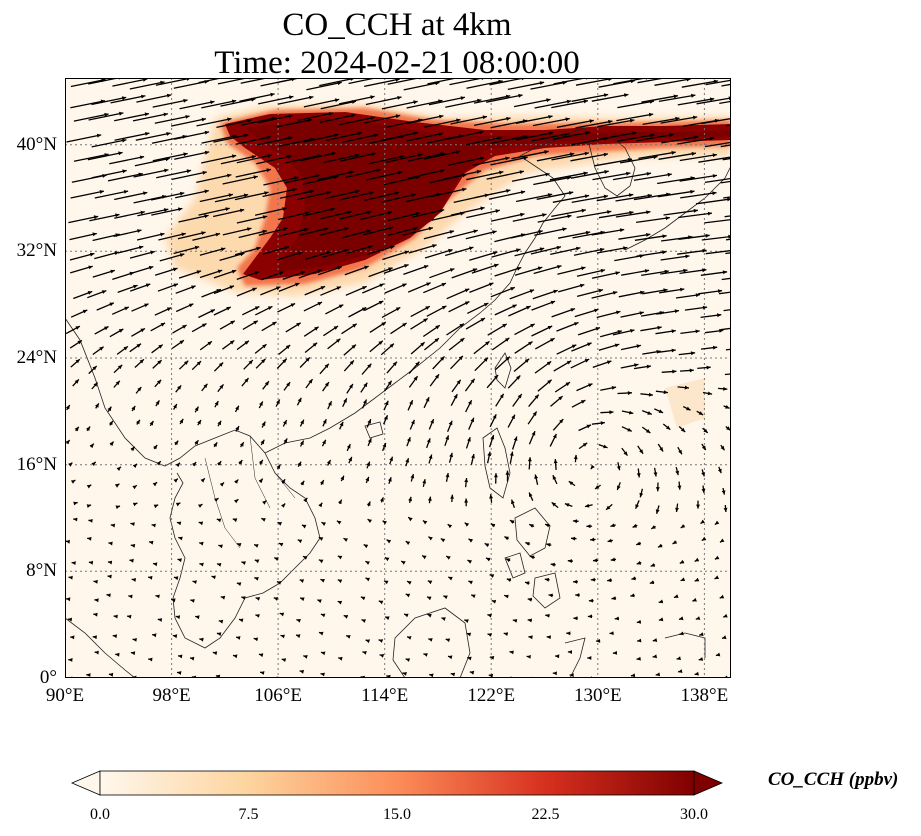 This screenshot has height=836, width=921. I want to click on plot-title-line1: CO_CCH at 4km, so click(397, 25).